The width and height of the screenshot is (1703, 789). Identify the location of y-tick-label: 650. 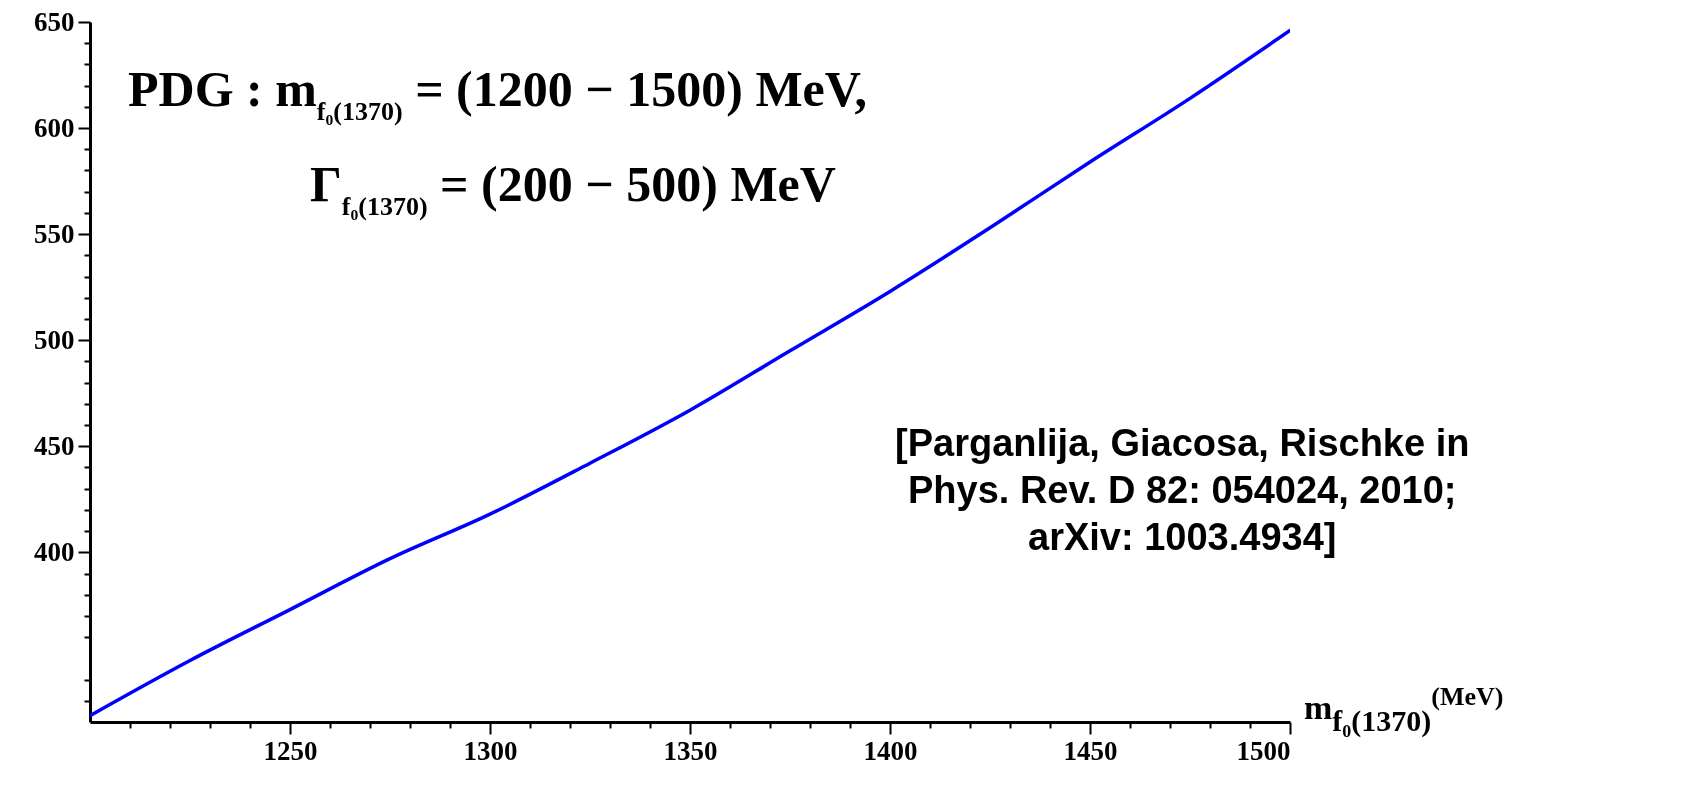
(54, 21).